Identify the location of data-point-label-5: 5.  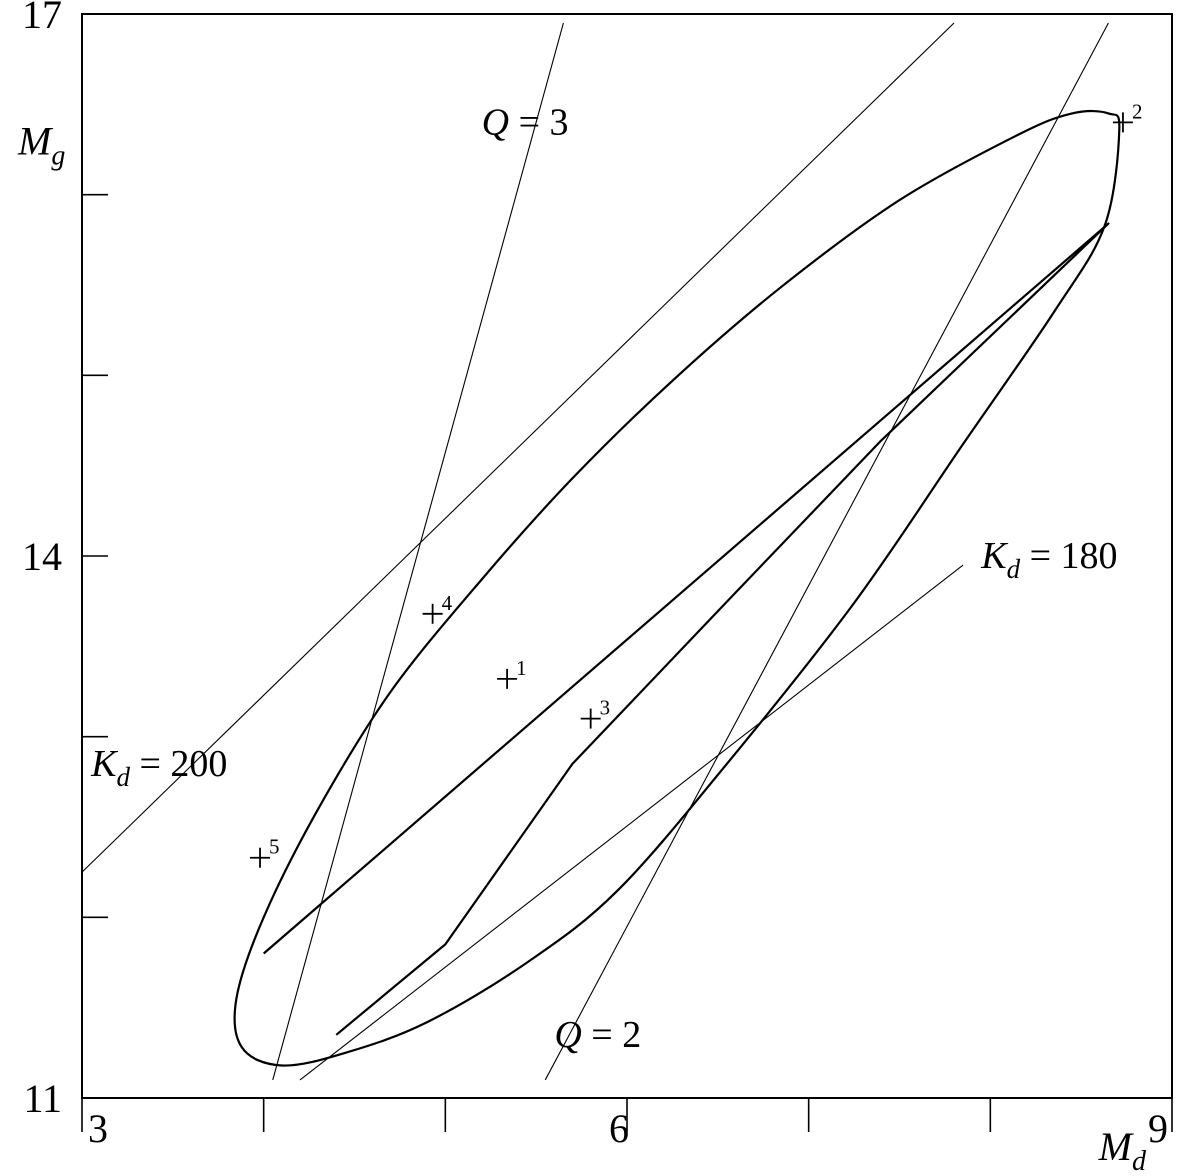
(274, 847).